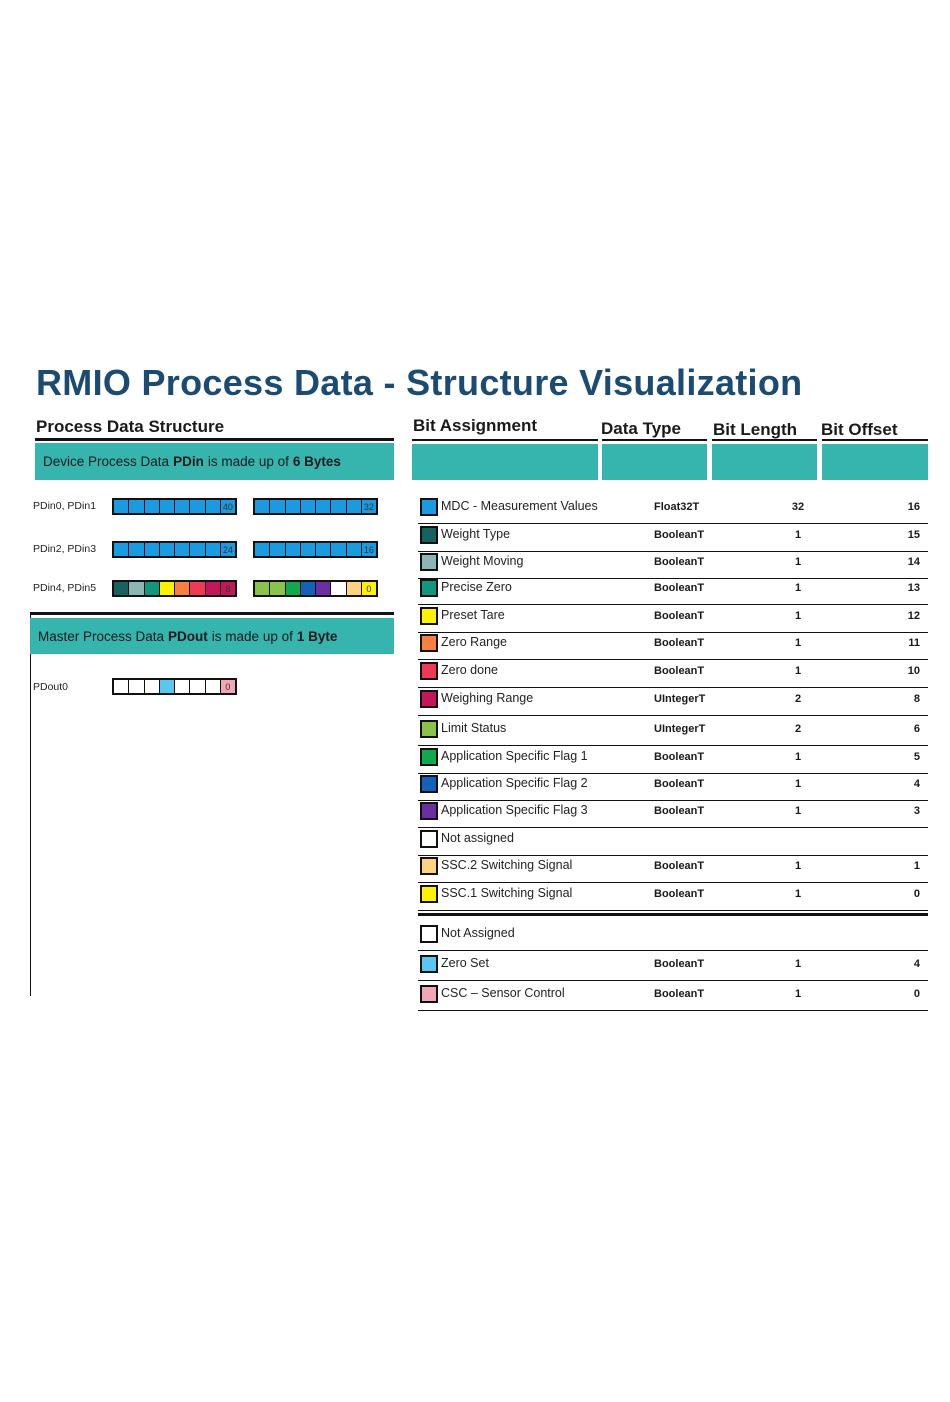 This screenshot has width=950, height=1402. I want to click on bit-offset: 10, so click(913, 671).